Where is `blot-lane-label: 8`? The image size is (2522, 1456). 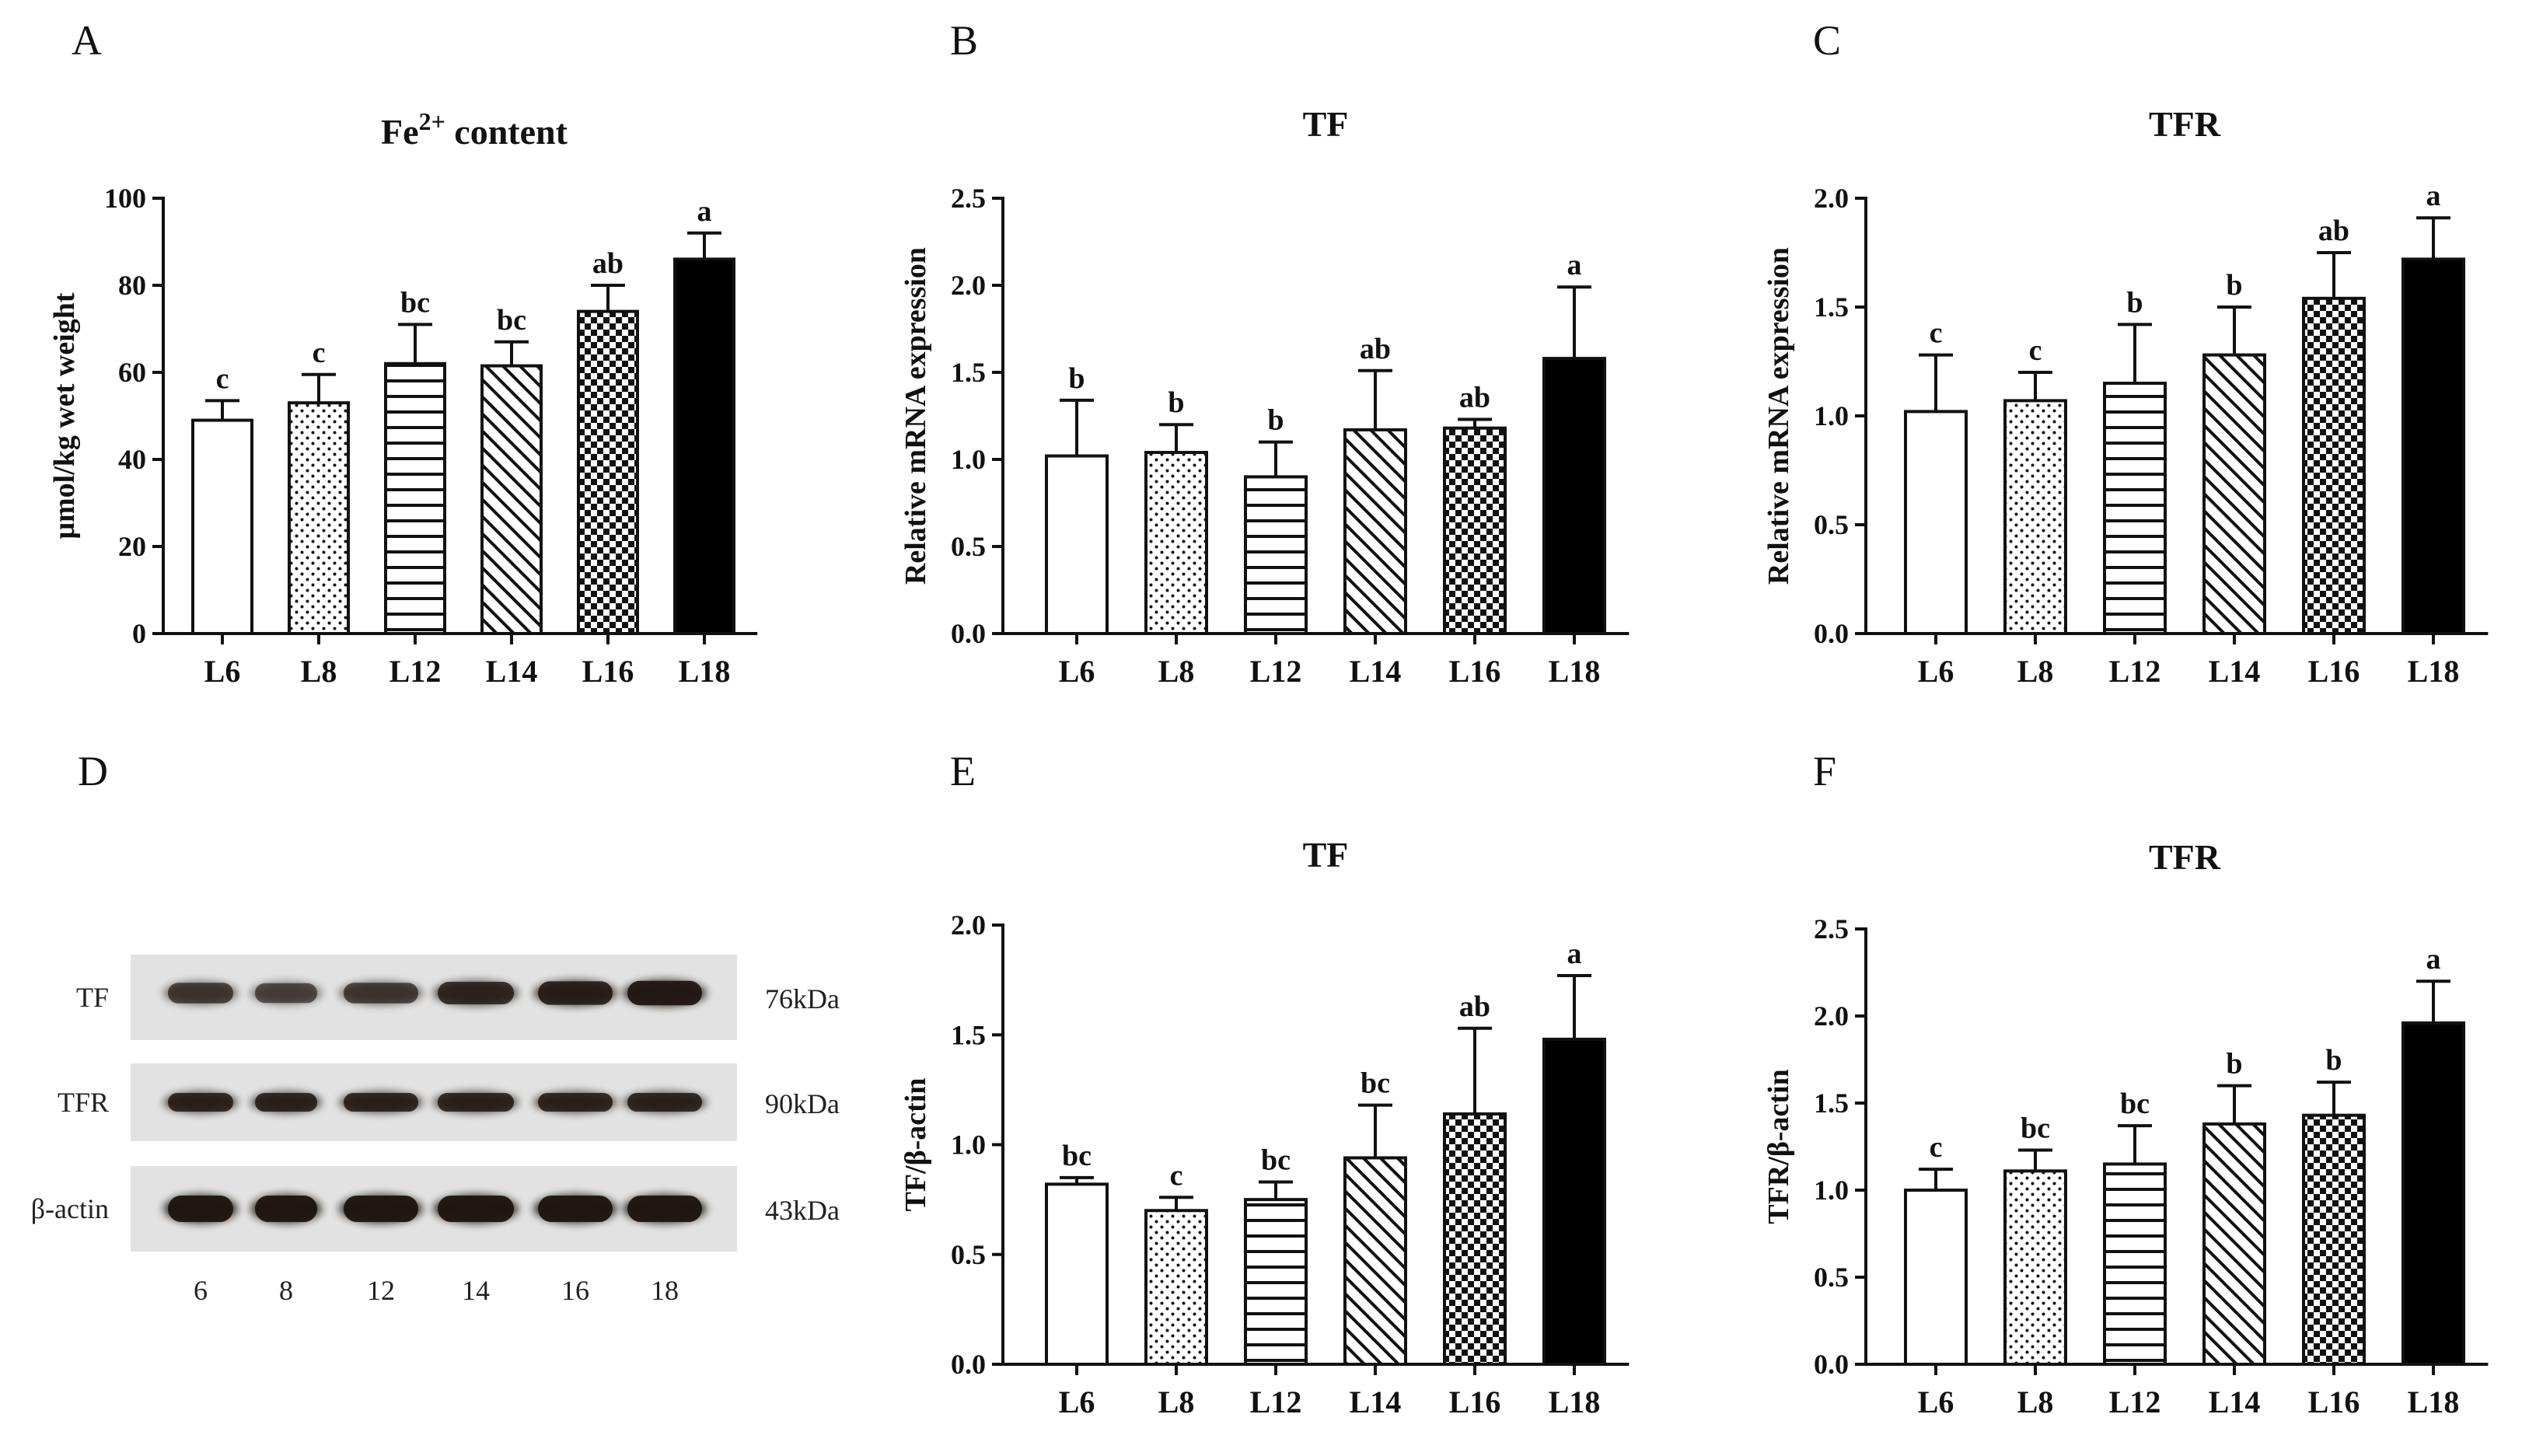 blot-lane-label: 8 is located at coordinates (286, 1290).